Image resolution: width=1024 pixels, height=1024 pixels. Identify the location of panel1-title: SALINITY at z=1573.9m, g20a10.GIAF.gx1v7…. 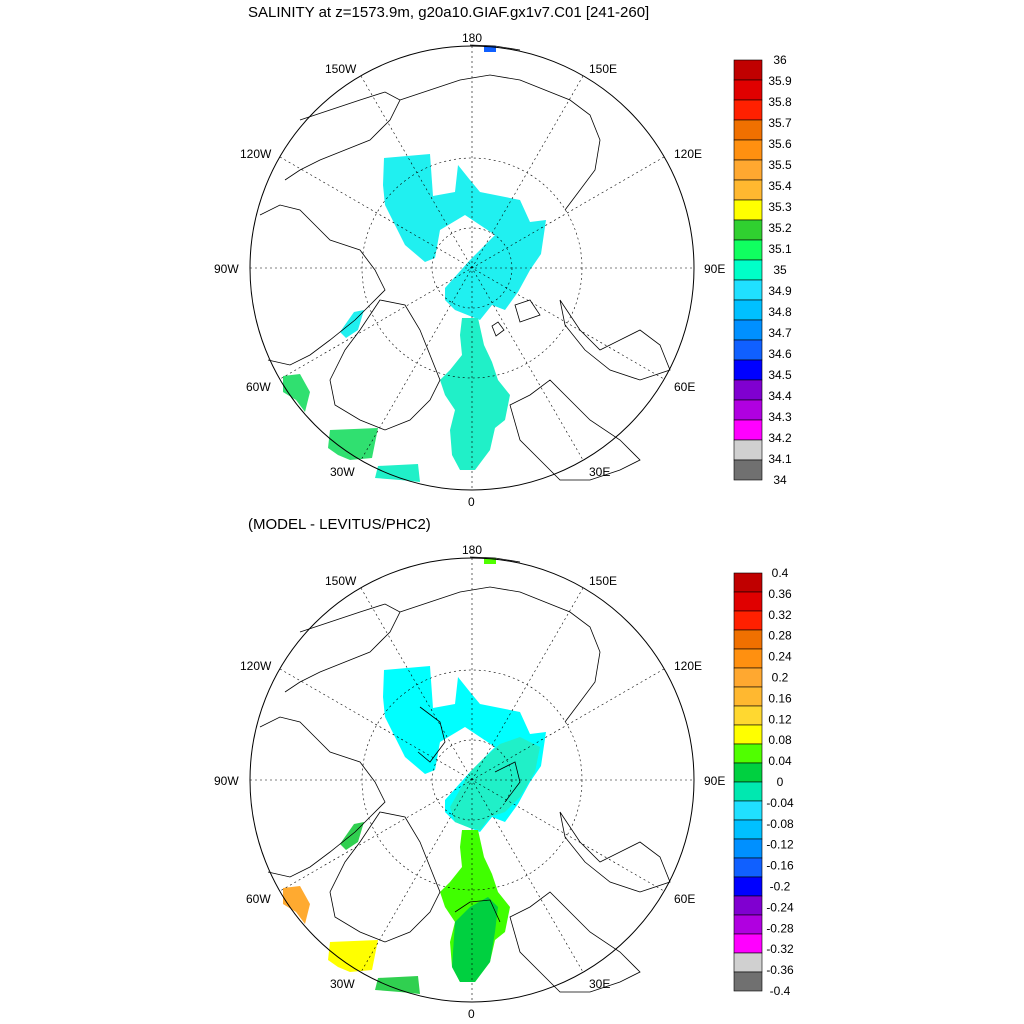
(449, 12).